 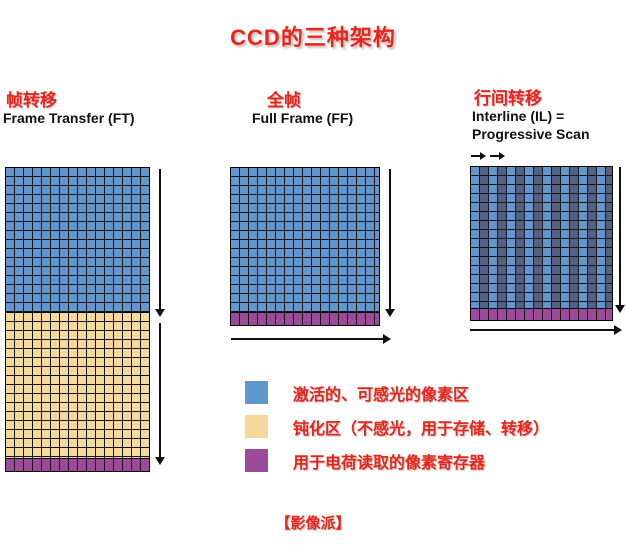 What do you see at coordinates (77, 240) in the screenshot?
I see `ft-photosensitive-area` at bounding box center [77, 240].